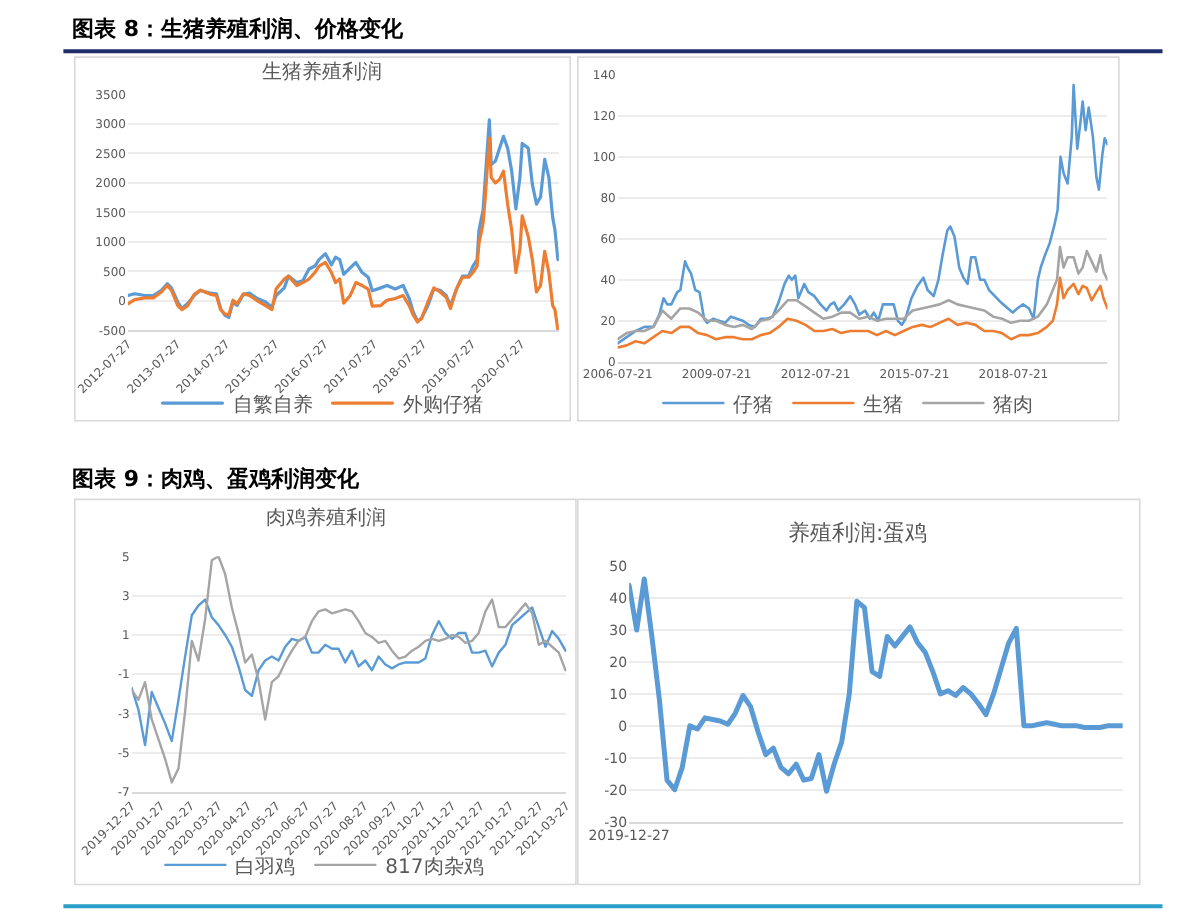 This screenshot has width=1180, height=924. I want to click on legend-label: 仔猪, so click(753, 404).